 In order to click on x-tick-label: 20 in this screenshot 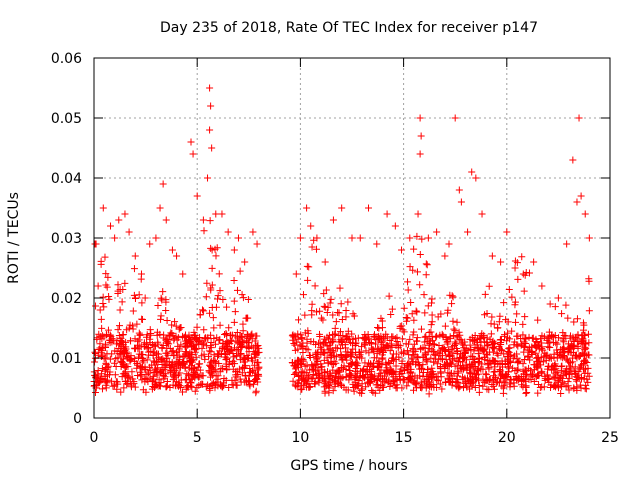, I will do `click(507, 438)`.